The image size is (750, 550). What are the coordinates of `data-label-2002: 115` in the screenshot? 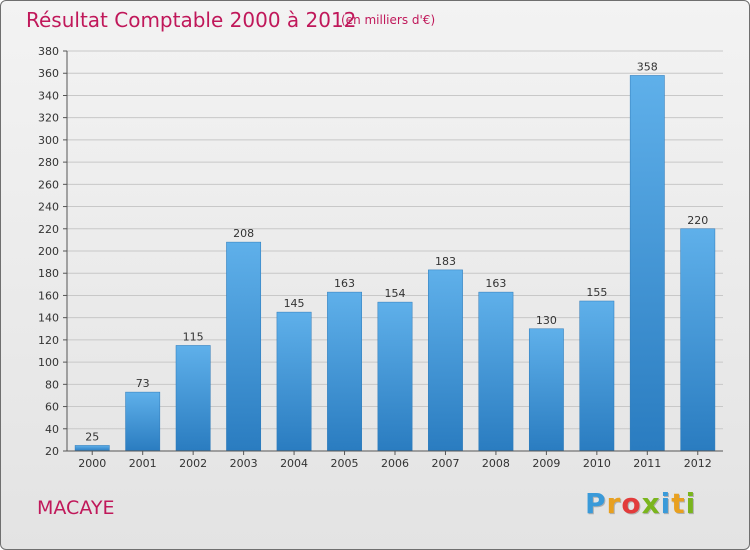 It's located at (193, 336).